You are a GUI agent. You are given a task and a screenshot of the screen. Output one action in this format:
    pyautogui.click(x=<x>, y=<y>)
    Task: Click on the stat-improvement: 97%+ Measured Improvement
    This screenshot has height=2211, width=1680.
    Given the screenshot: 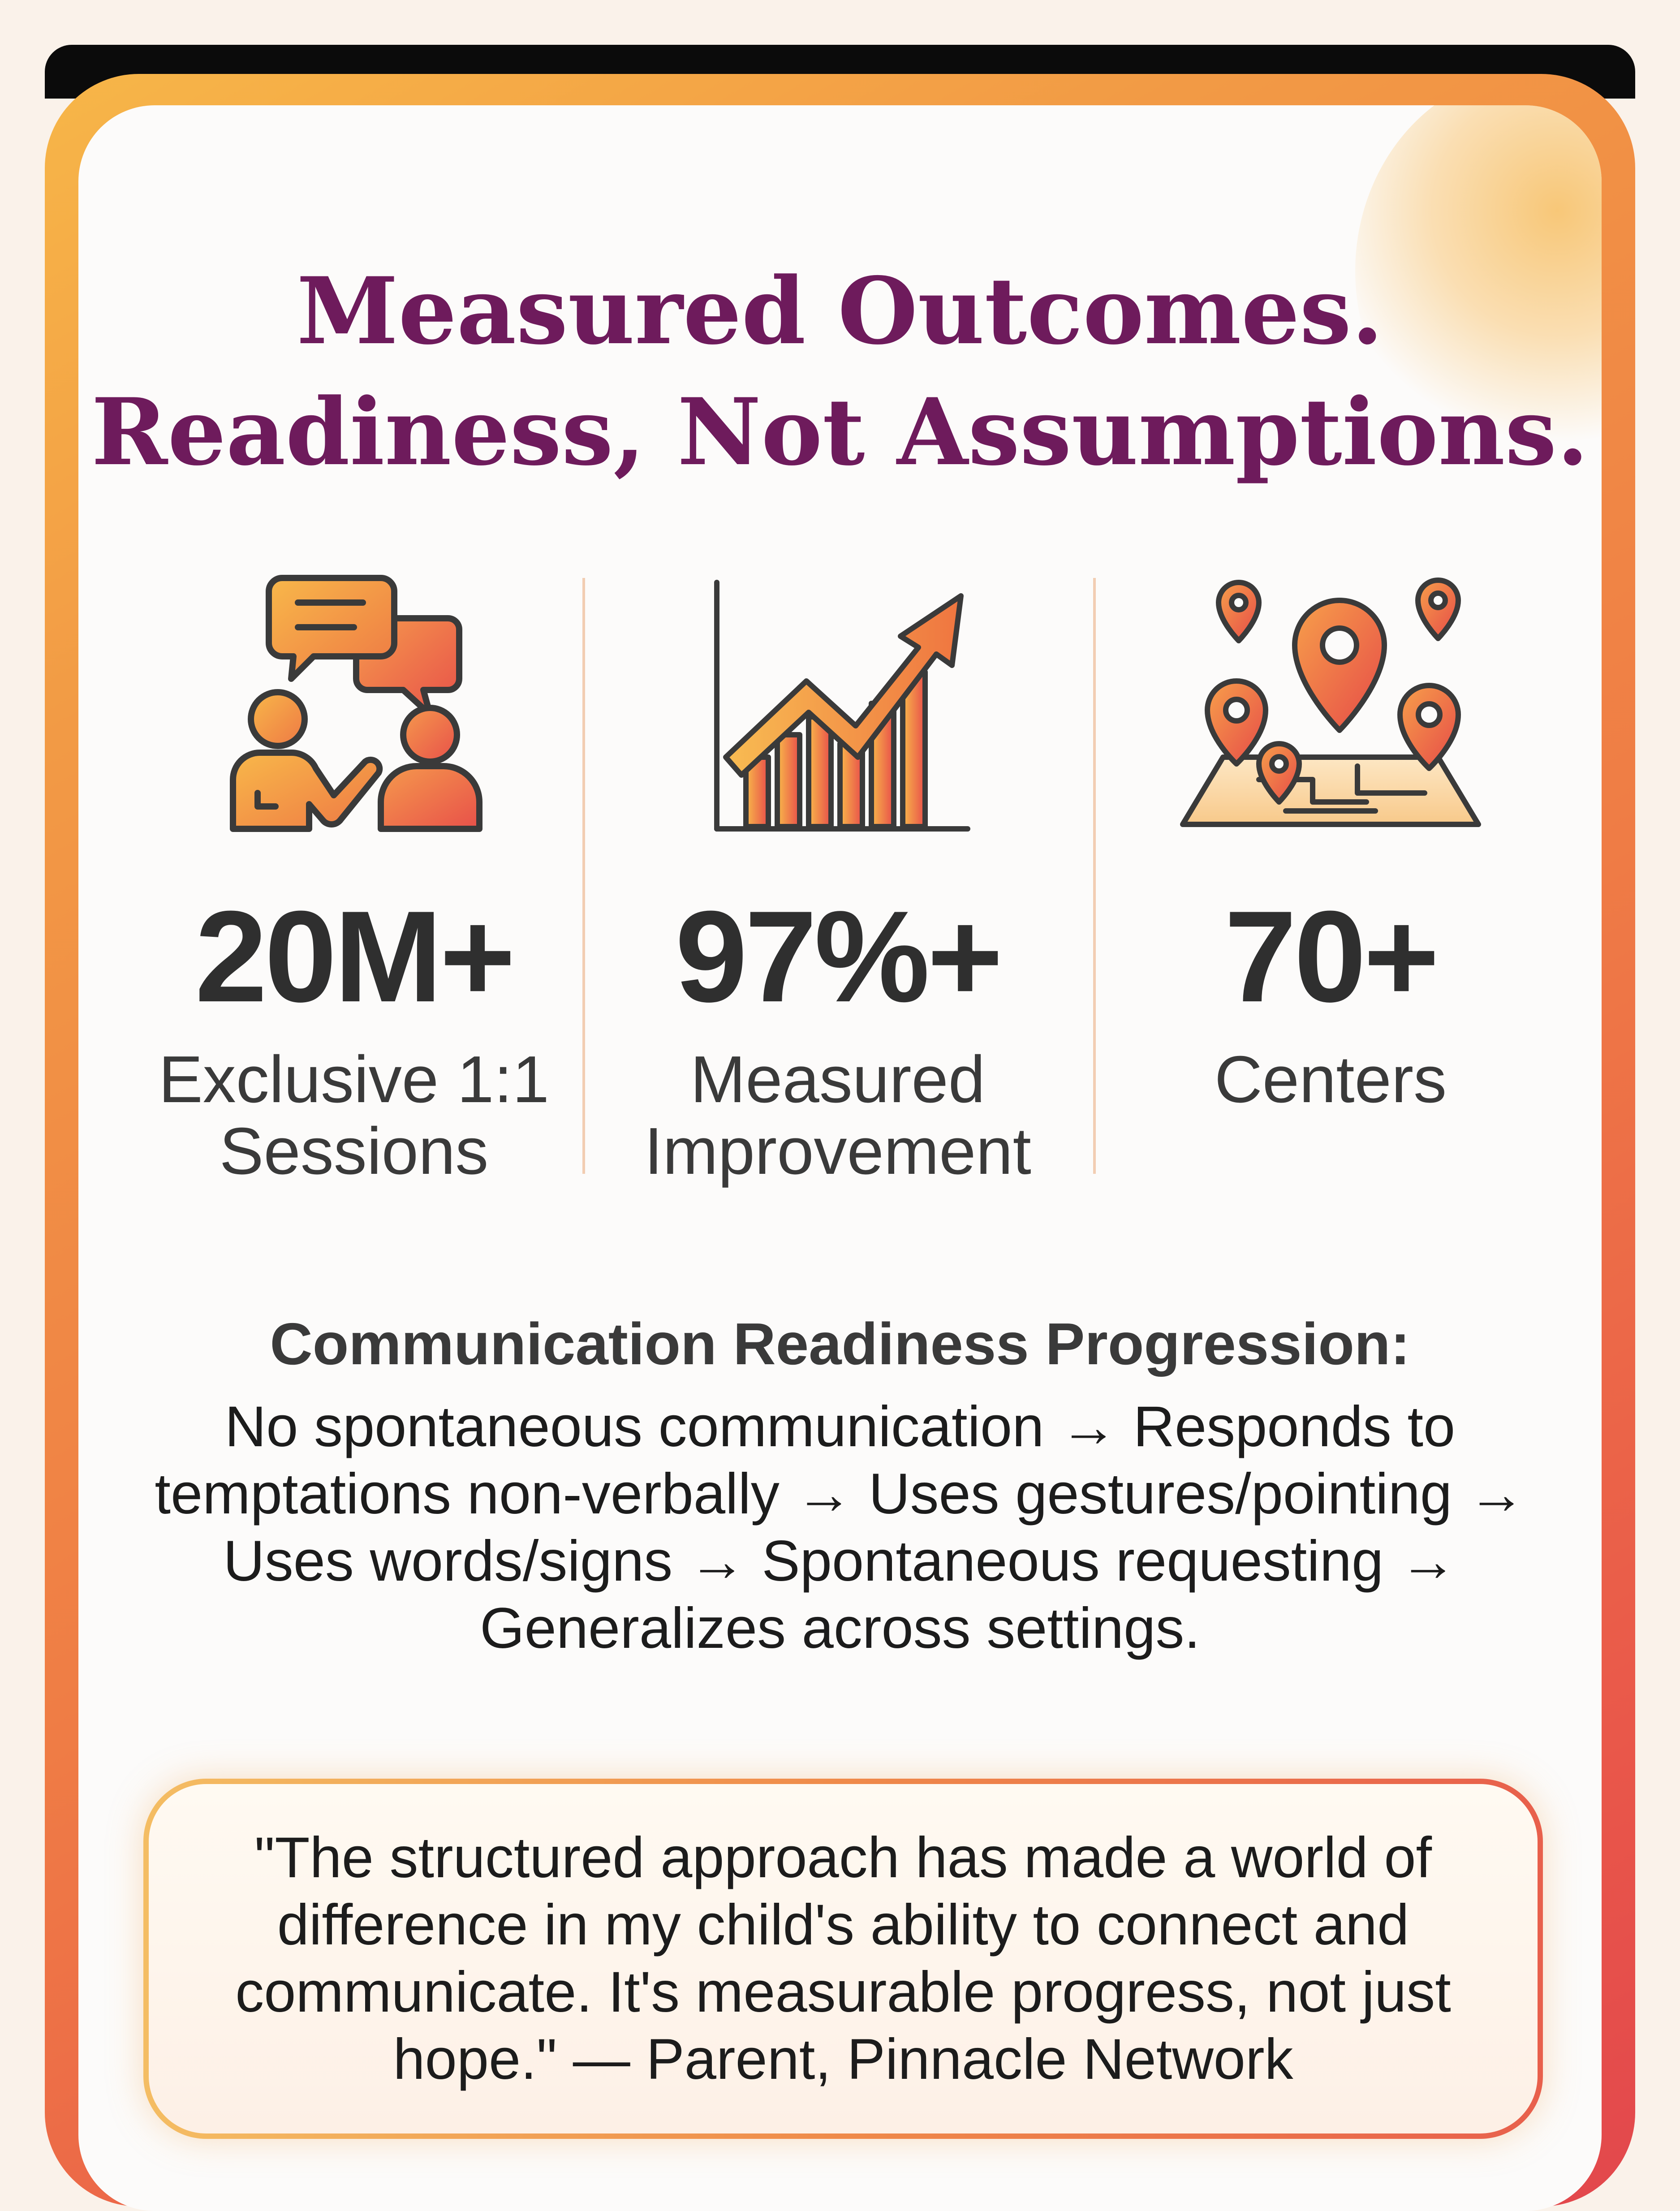 What is the action you would take?
    pyautogui.click(x=838, y=878)
    